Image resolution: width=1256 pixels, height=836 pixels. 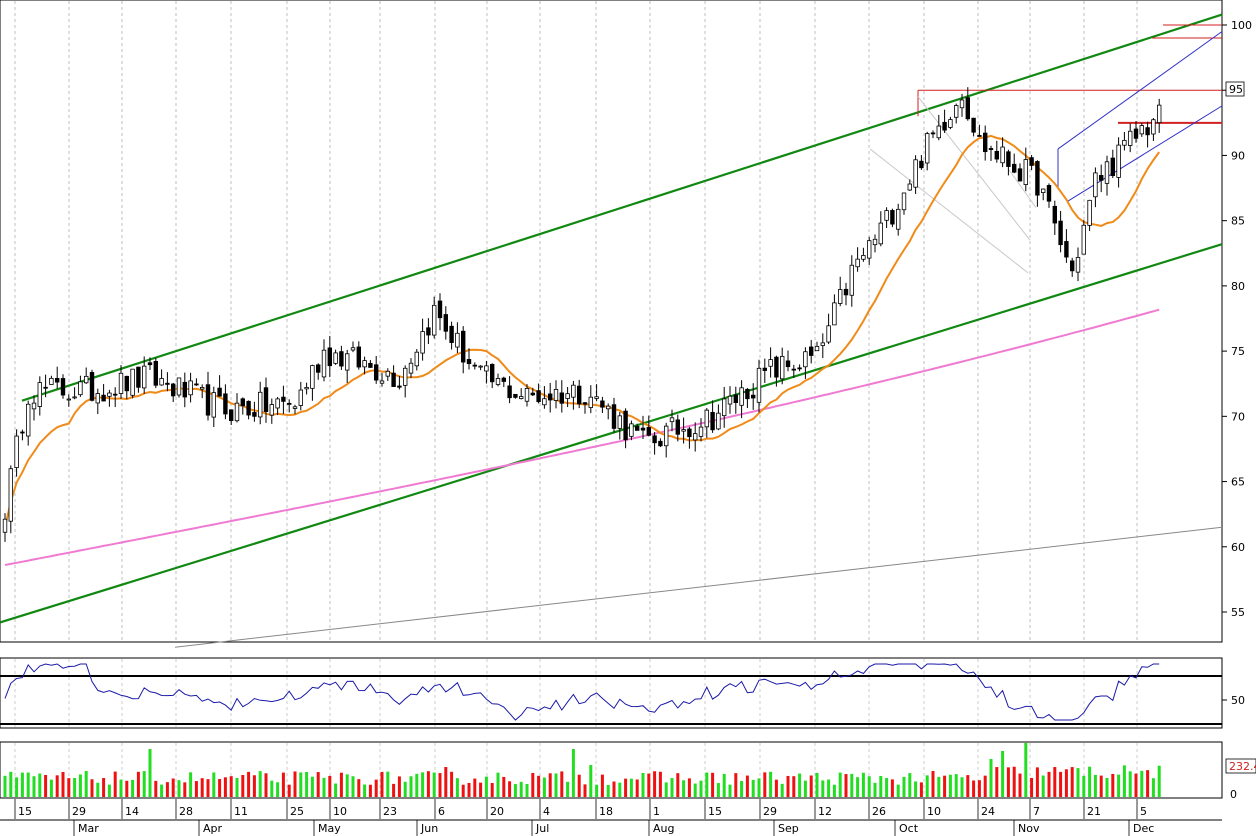 I want to click on price-tick-label: 60, so click(x=1238, y=547).